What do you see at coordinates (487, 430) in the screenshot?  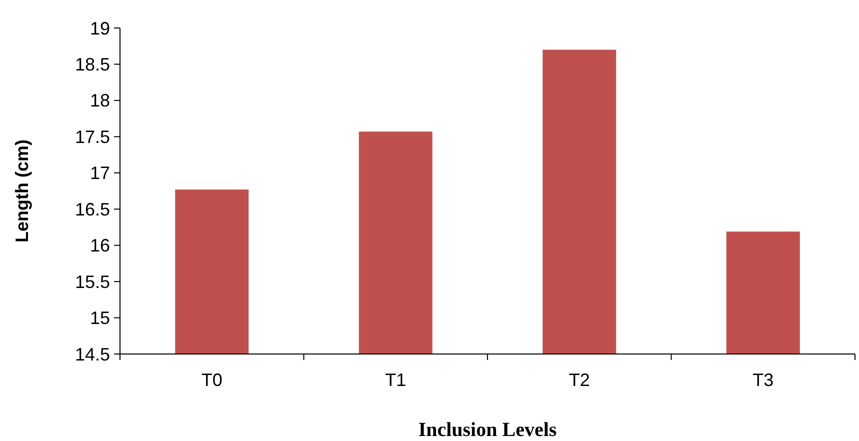 I see `x-axis-title: Inclusion Levels` at bounding box center [487, 430].